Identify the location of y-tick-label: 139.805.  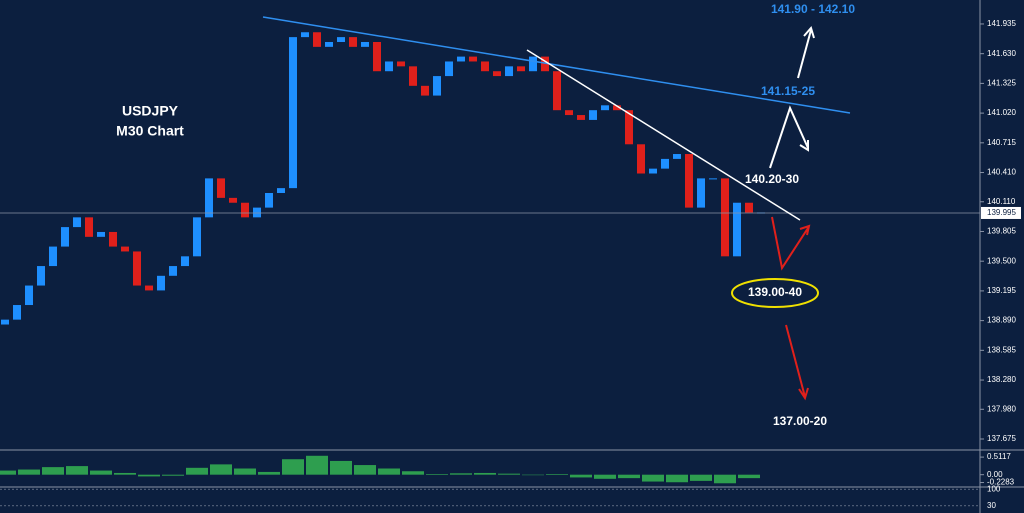
(1001, 231).